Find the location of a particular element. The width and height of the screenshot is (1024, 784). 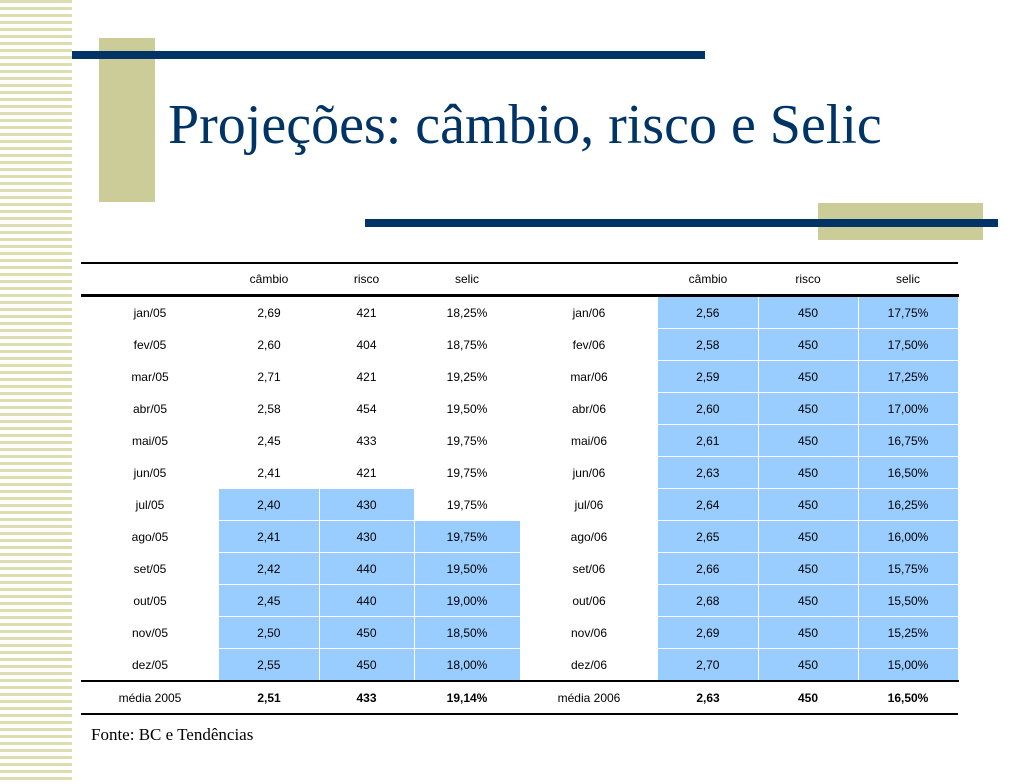

month-cell: mar/05 is located at coordinates (150, 376).